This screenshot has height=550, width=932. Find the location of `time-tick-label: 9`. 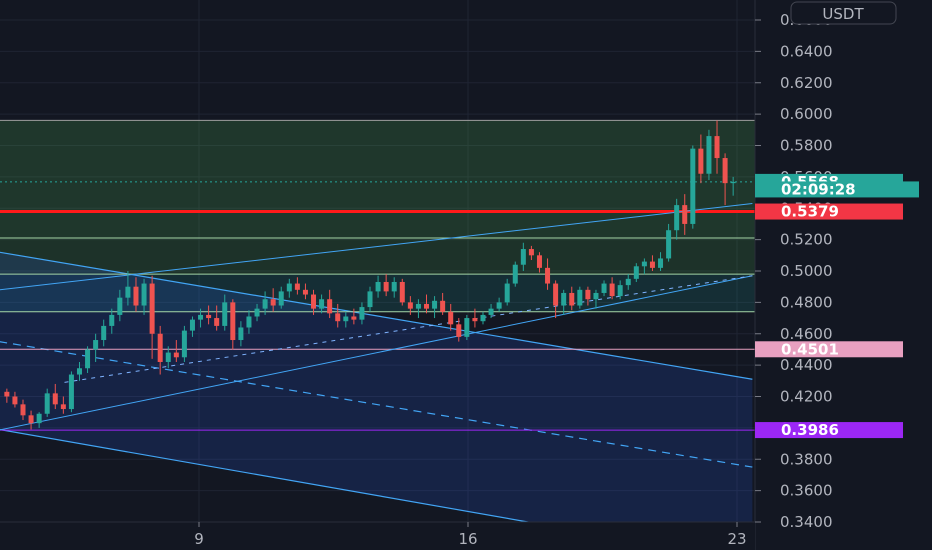

time-tick-label: 9 is located at coordinates (199, 539).